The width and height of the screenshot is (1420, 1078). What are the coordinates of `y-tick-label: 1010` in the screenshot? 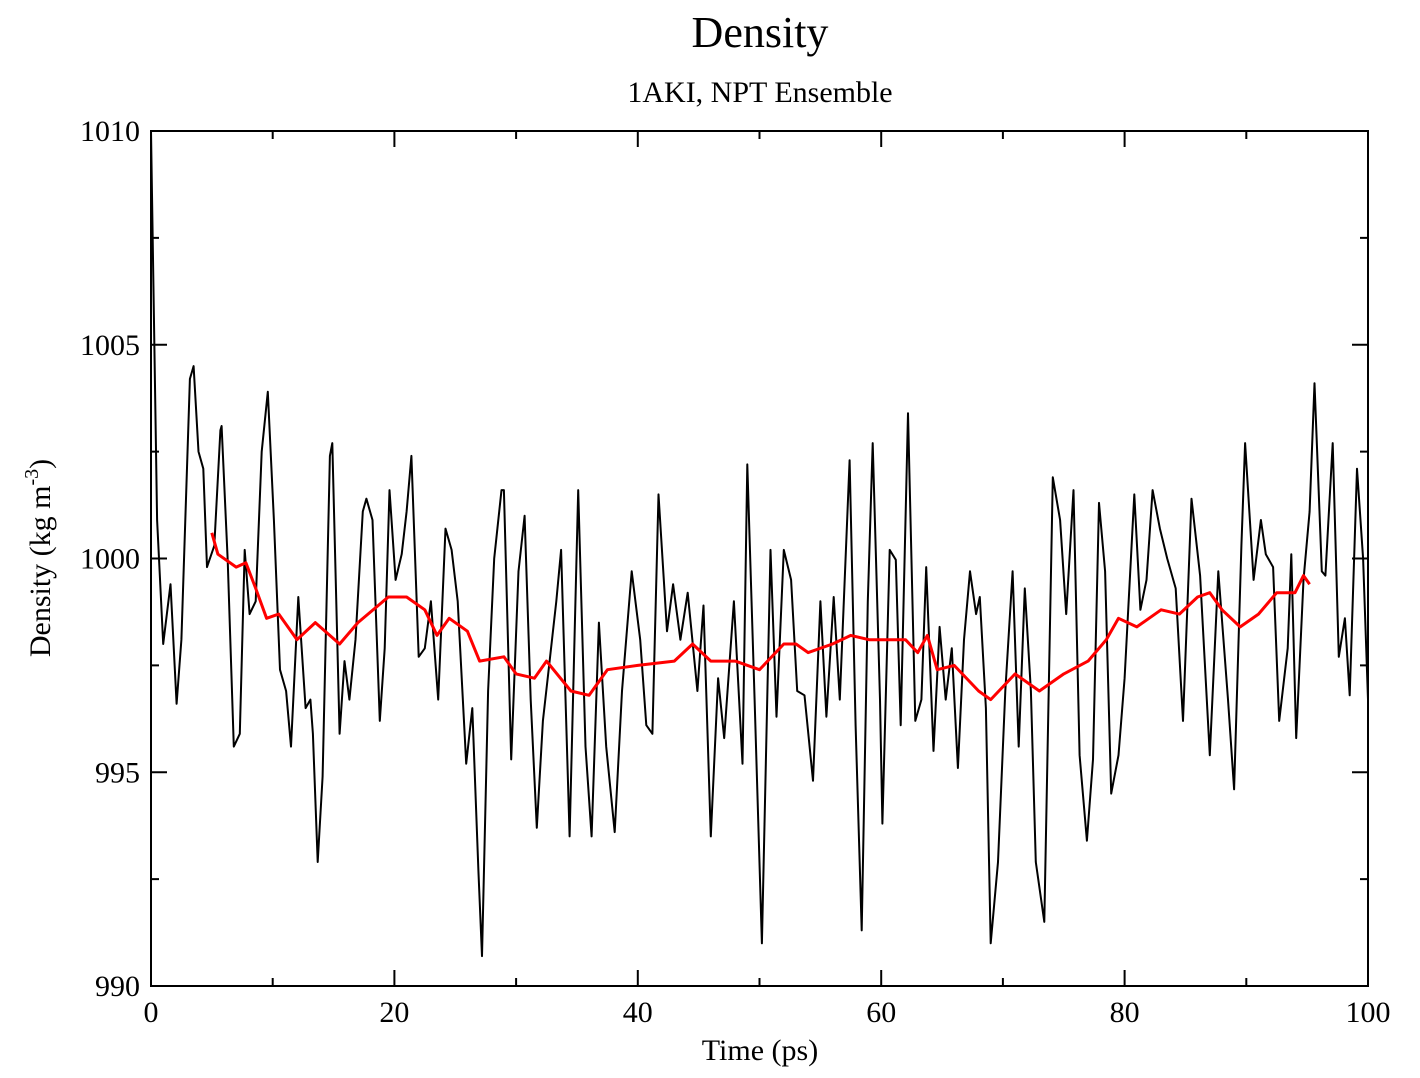 It's located at (110, 131).